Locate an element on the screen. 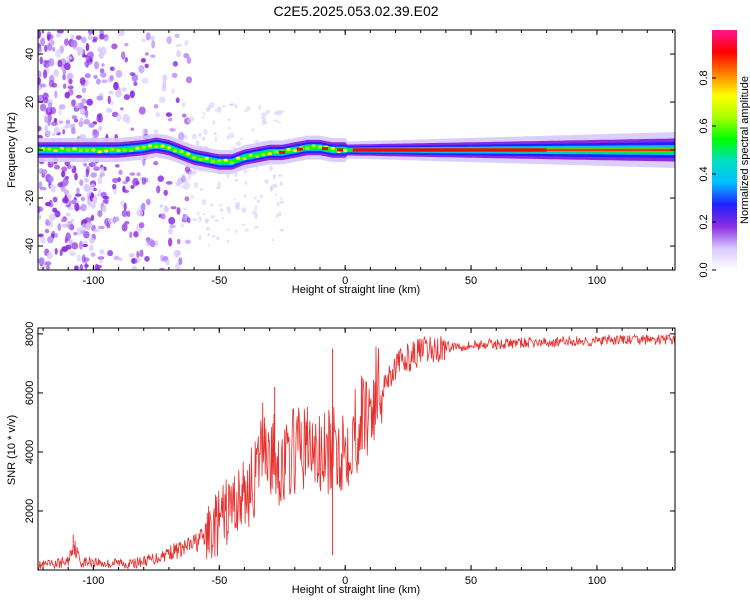  spectrogram-x-label: Height of straight line (km) is located at coordinates (356, 290).